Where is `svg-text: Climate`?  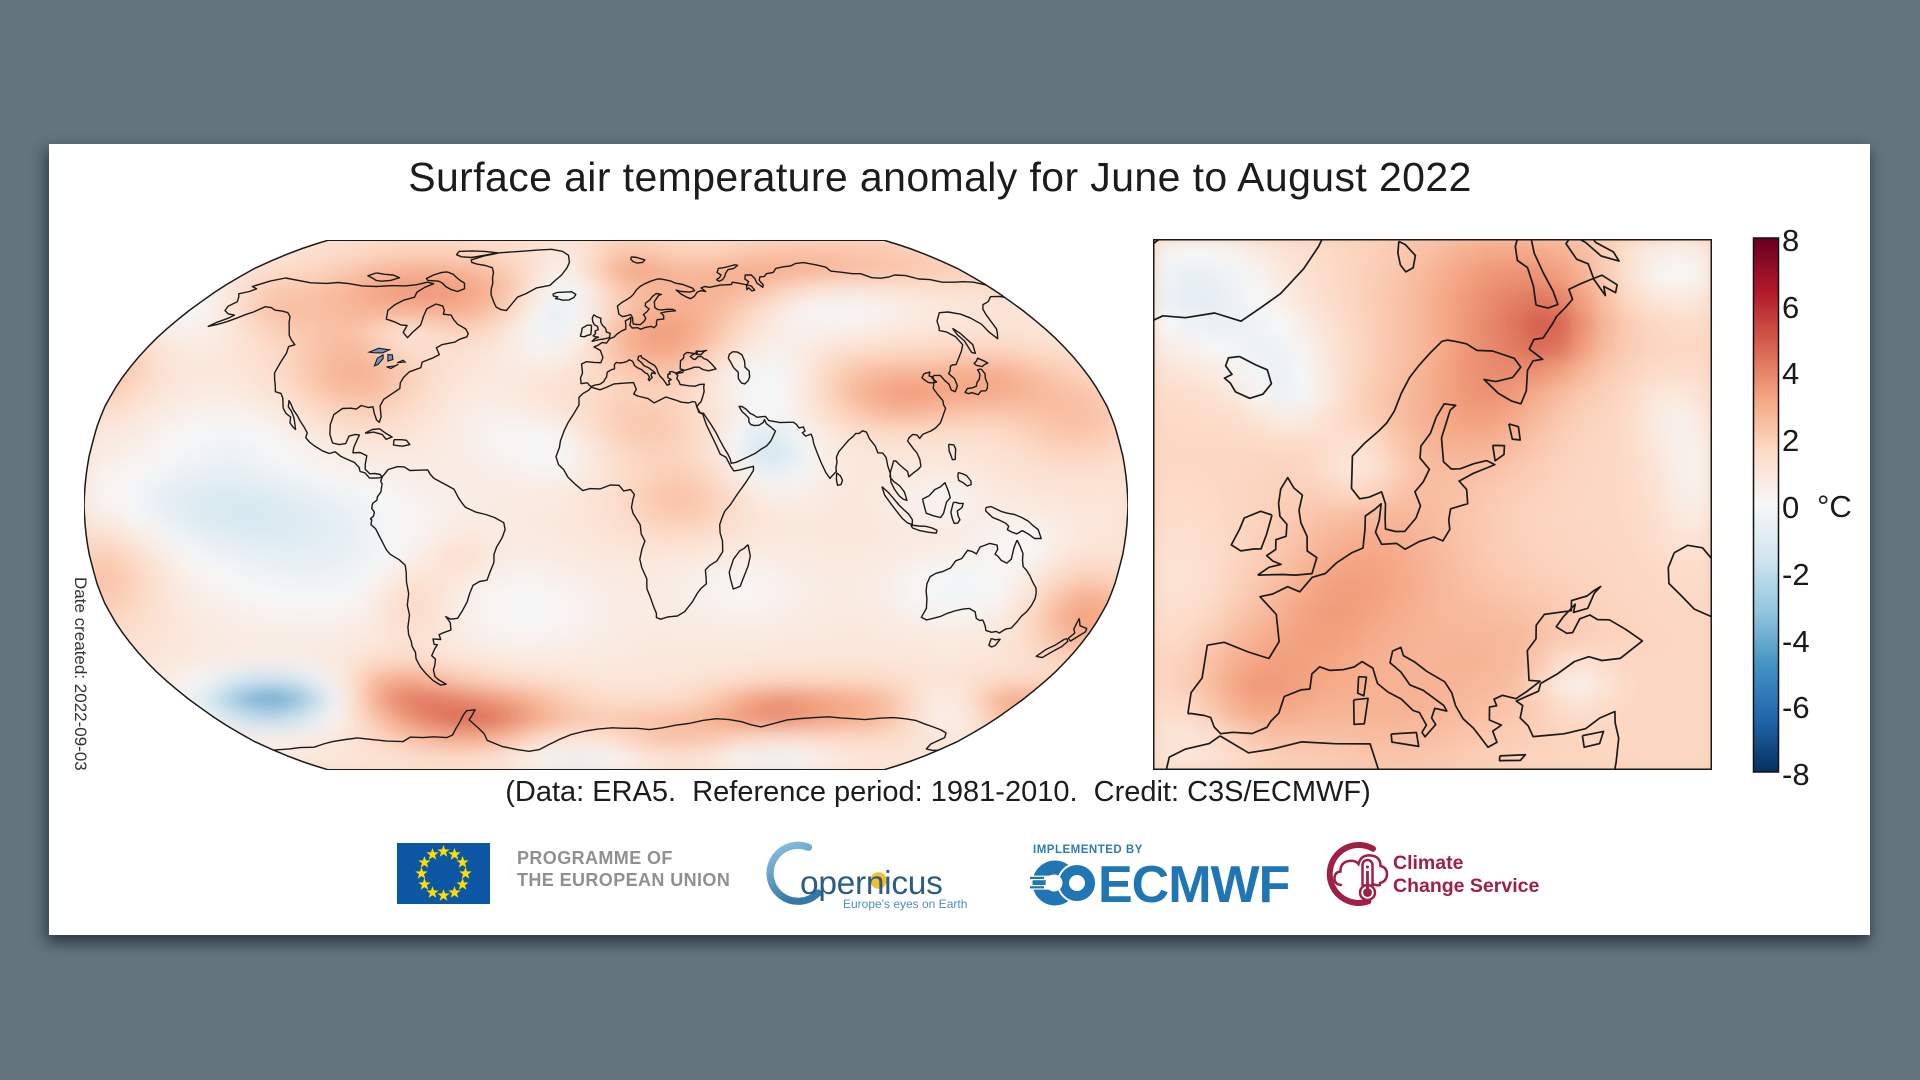
svg-text: Climate is located at coordinates (1428, 863).